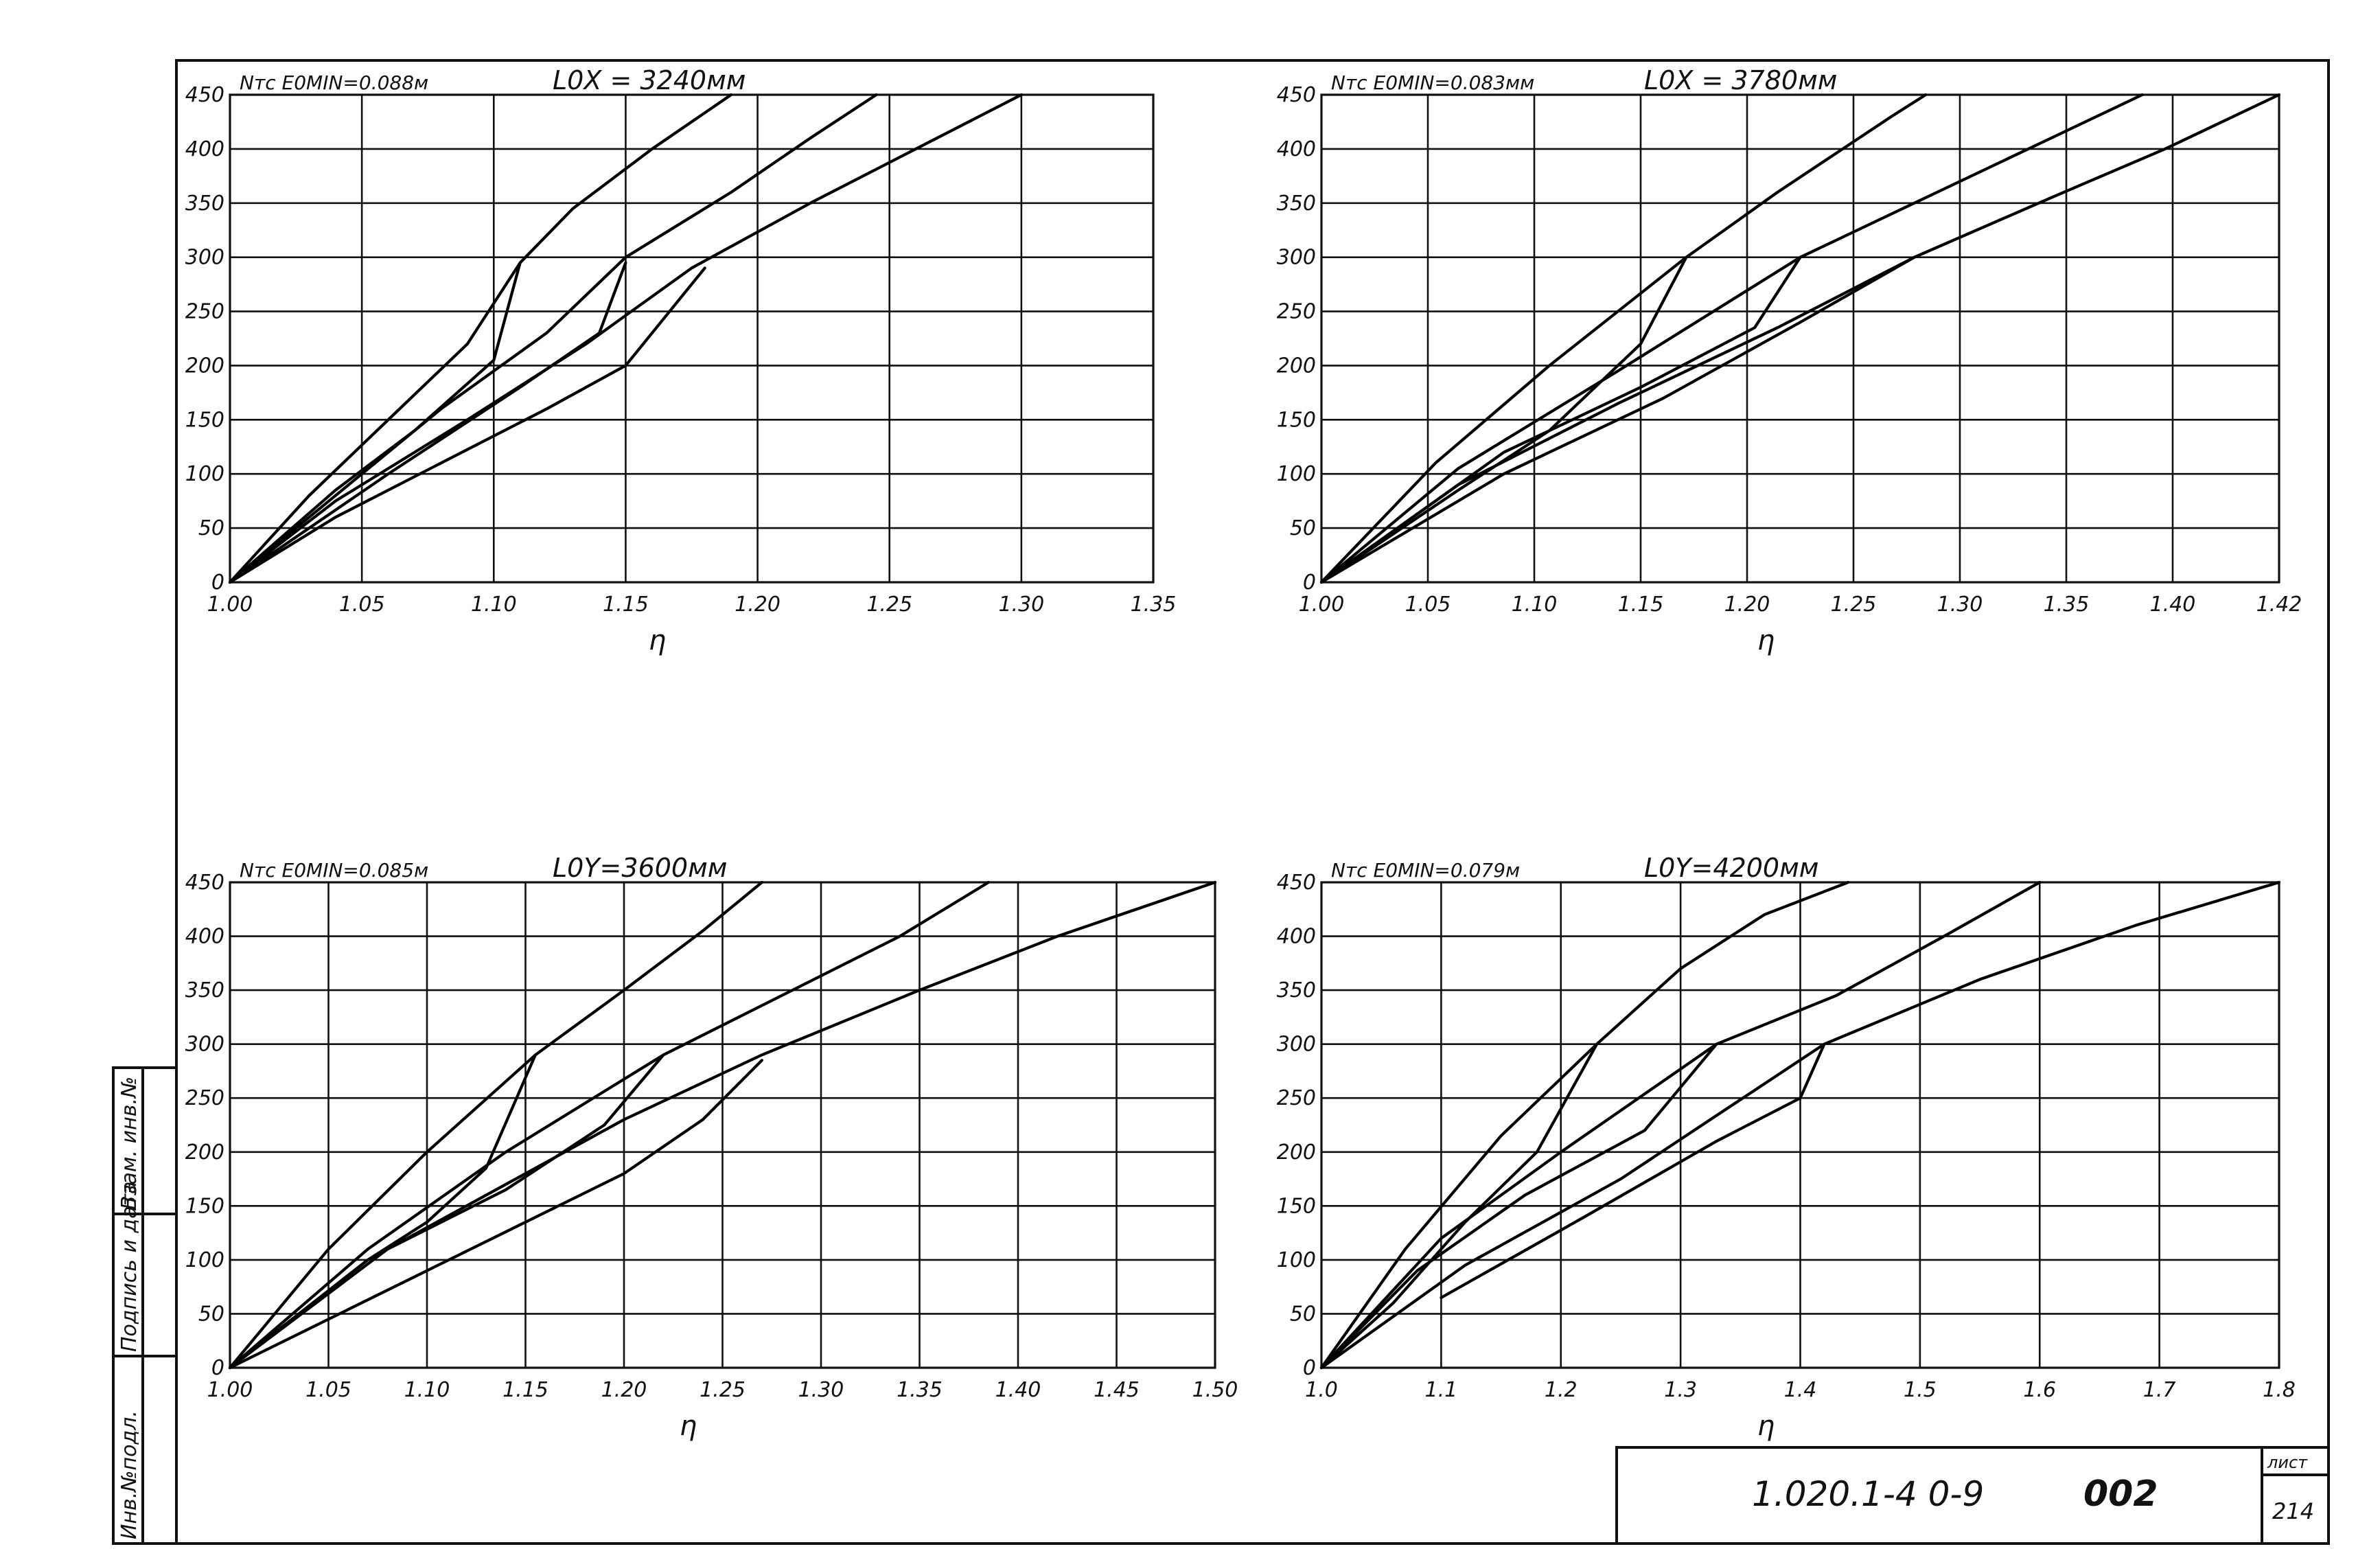  I want to click on x-tick-label: 1.00, so click(230, 1390).